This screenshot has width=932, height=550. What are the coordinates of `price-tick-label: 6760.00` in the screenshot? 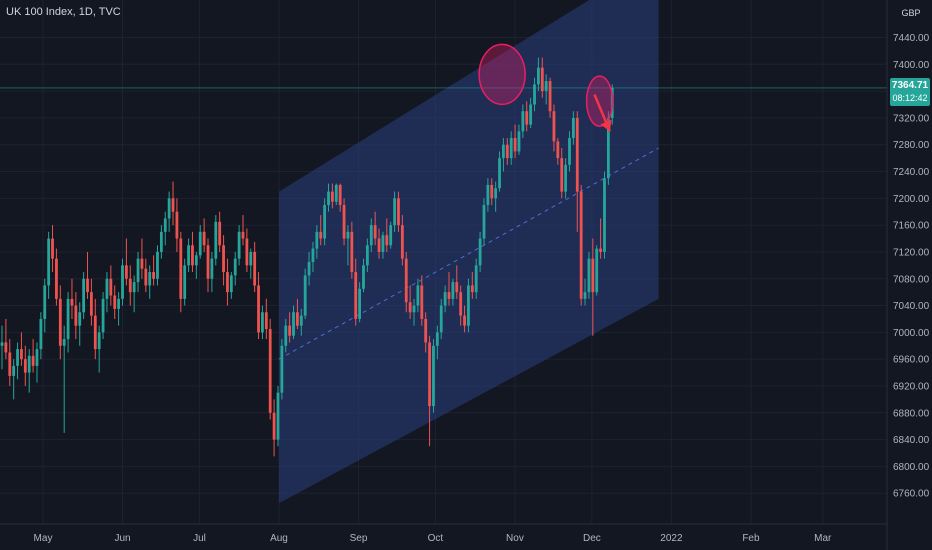 It's located at (911, 494).